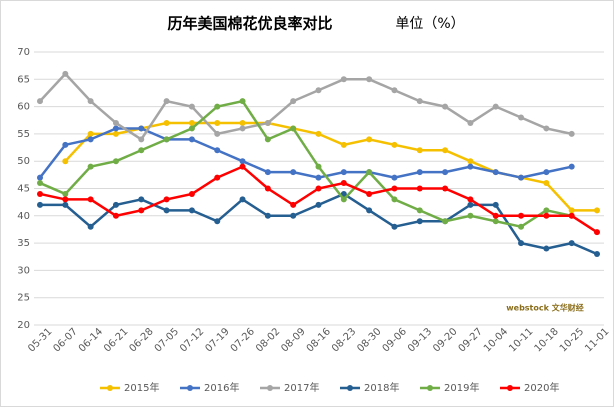 This screenshot has height=407, width=614. What do you see at coordinates (541, 387) in the screenshot?
I see `legend-label: 2020年` at bounding box center [541, 387].